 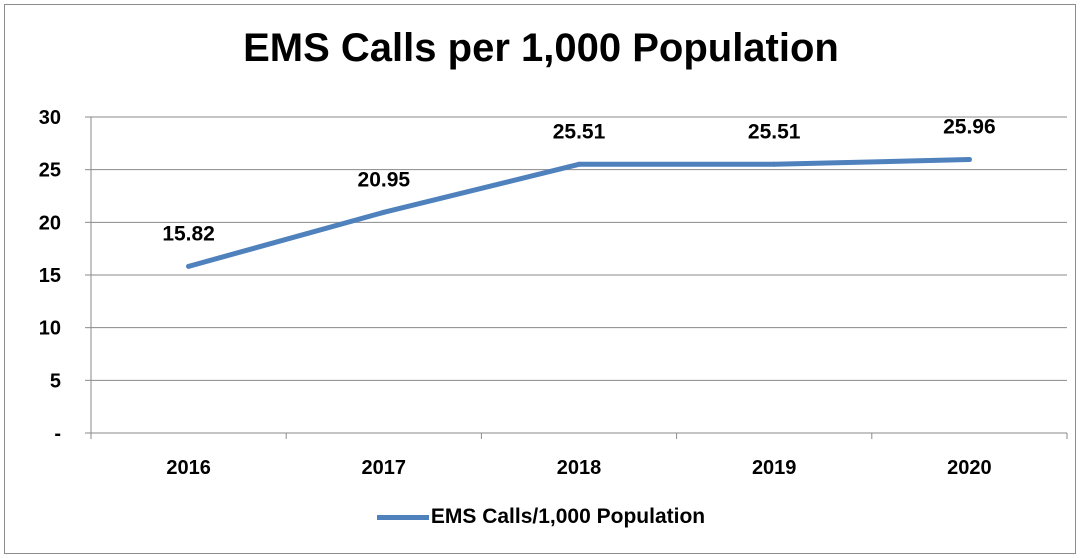 I want to click on x-tick-label-2016: 2016, so click(x=188, y=468).